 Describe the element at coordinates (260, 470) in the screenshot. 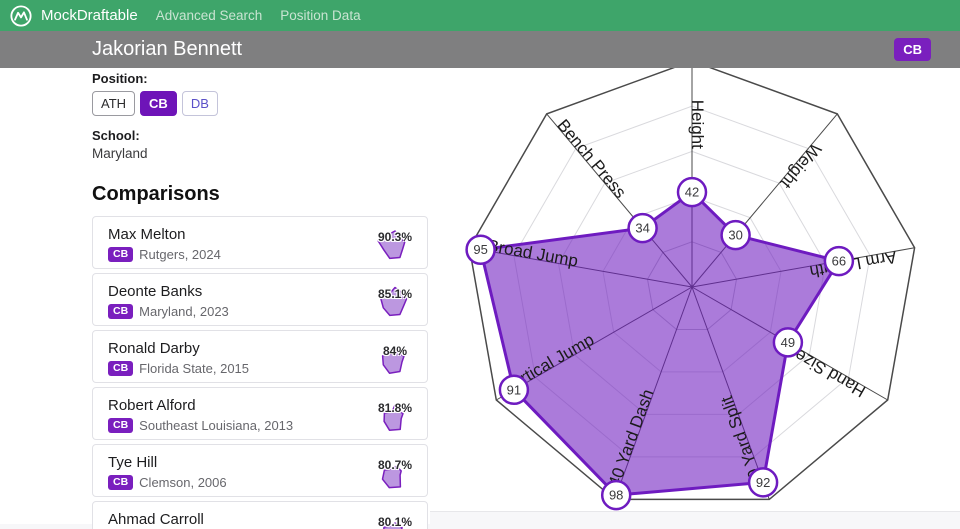

I see `comparison-card: Tye Hill CB Clemson, 2006 80.7%` at that location.